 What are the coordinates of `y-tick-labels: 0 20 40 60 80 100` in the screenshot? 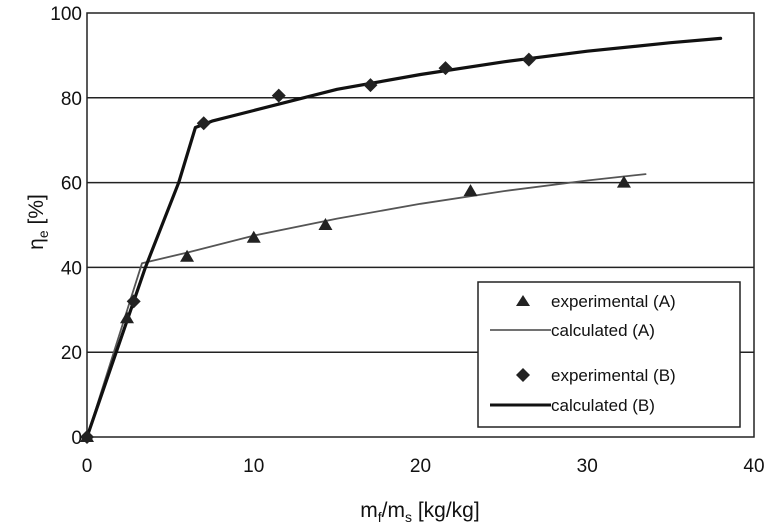 It's located at (66, 226).